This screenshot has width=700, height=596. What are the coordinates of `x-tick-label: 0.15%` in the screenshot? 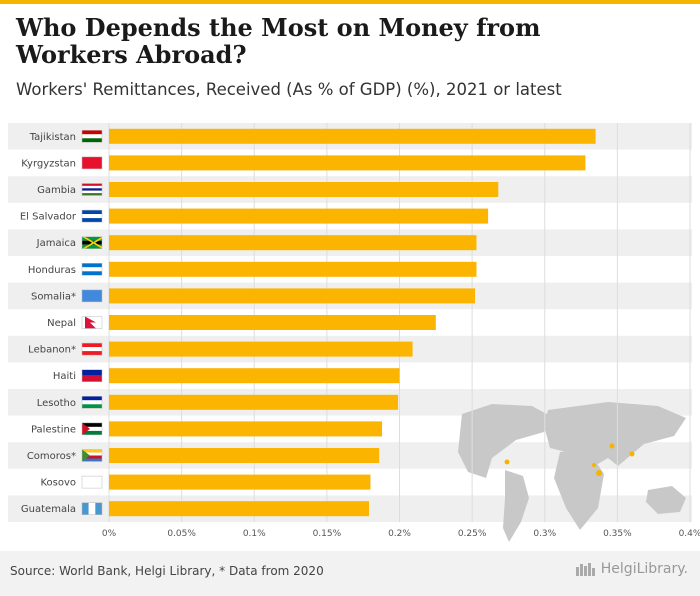 It's located at (327, 534).